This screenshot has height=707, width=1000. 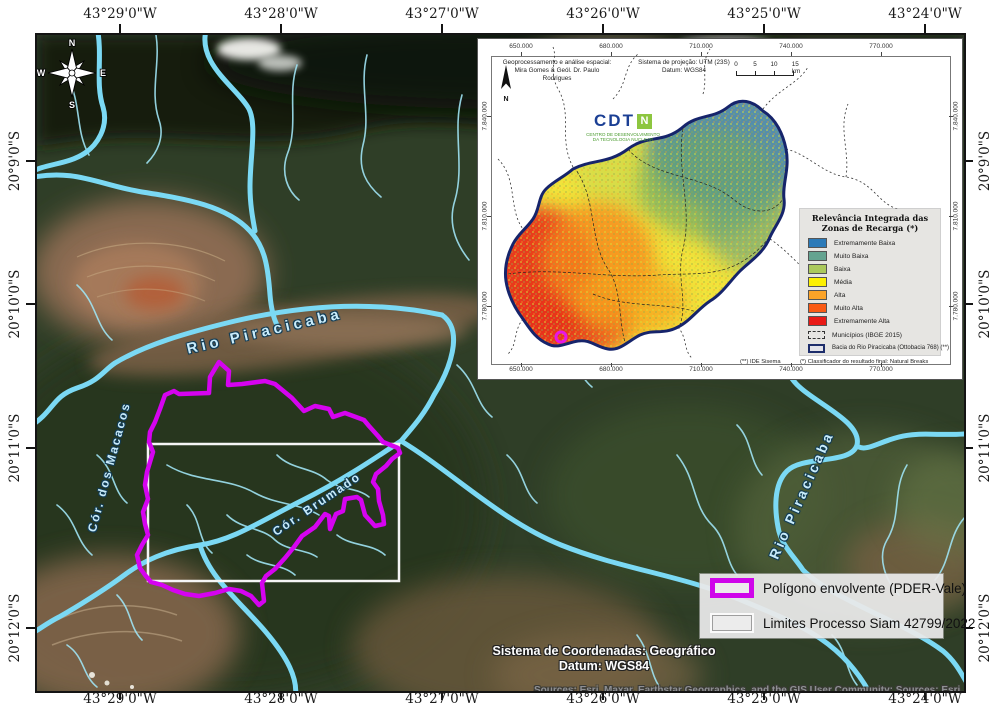 I want to click on coord-left-2: 20°11'0"S, so click(x=15, y=448).